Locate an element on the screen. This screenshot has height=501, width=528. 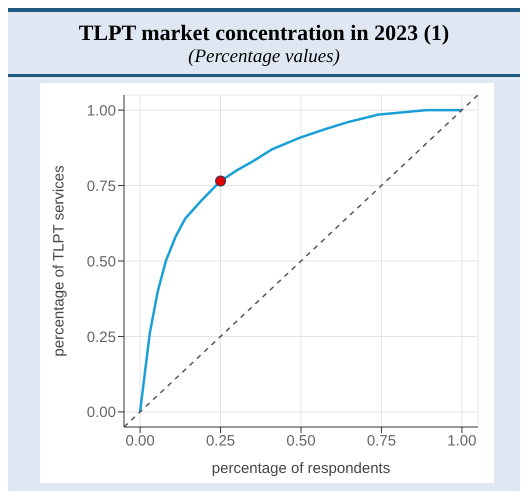
x-tick-label: 0.00 is located at coordinates (140, 441).